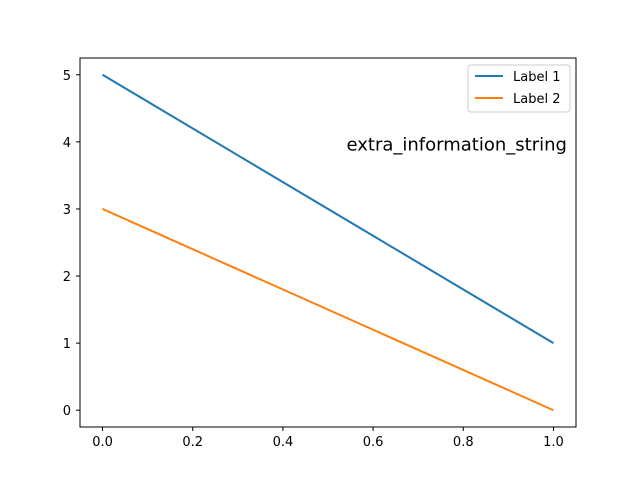  What do you see at coordinates (192, 442) in the screenshot?
I see `x-tick-label: 0.2` at bounding box center [192, 442].